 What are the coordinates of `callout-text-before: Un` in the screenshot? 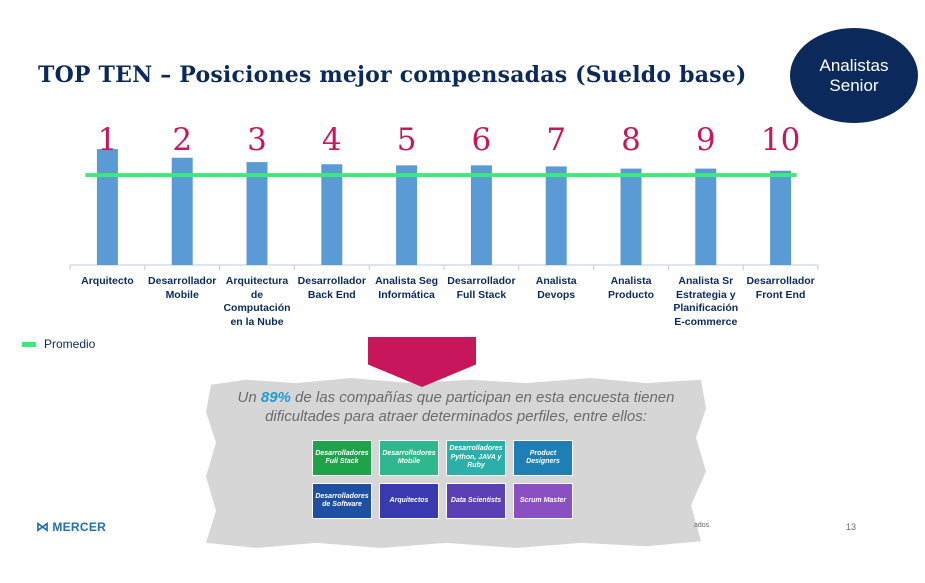 It's located at (249, 397).